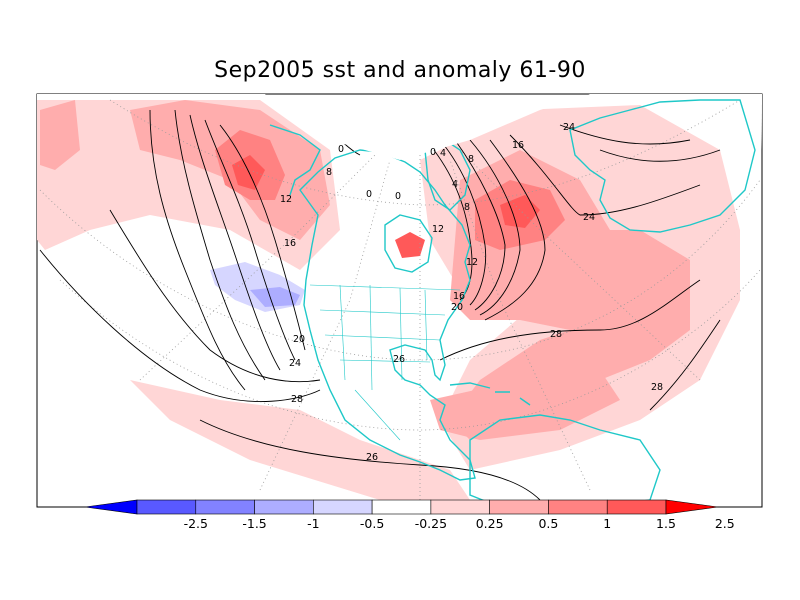 The height and width of the screenshot is (600, 800). I want to click on anomaly-region-alaska-peak, so click(248, 172).